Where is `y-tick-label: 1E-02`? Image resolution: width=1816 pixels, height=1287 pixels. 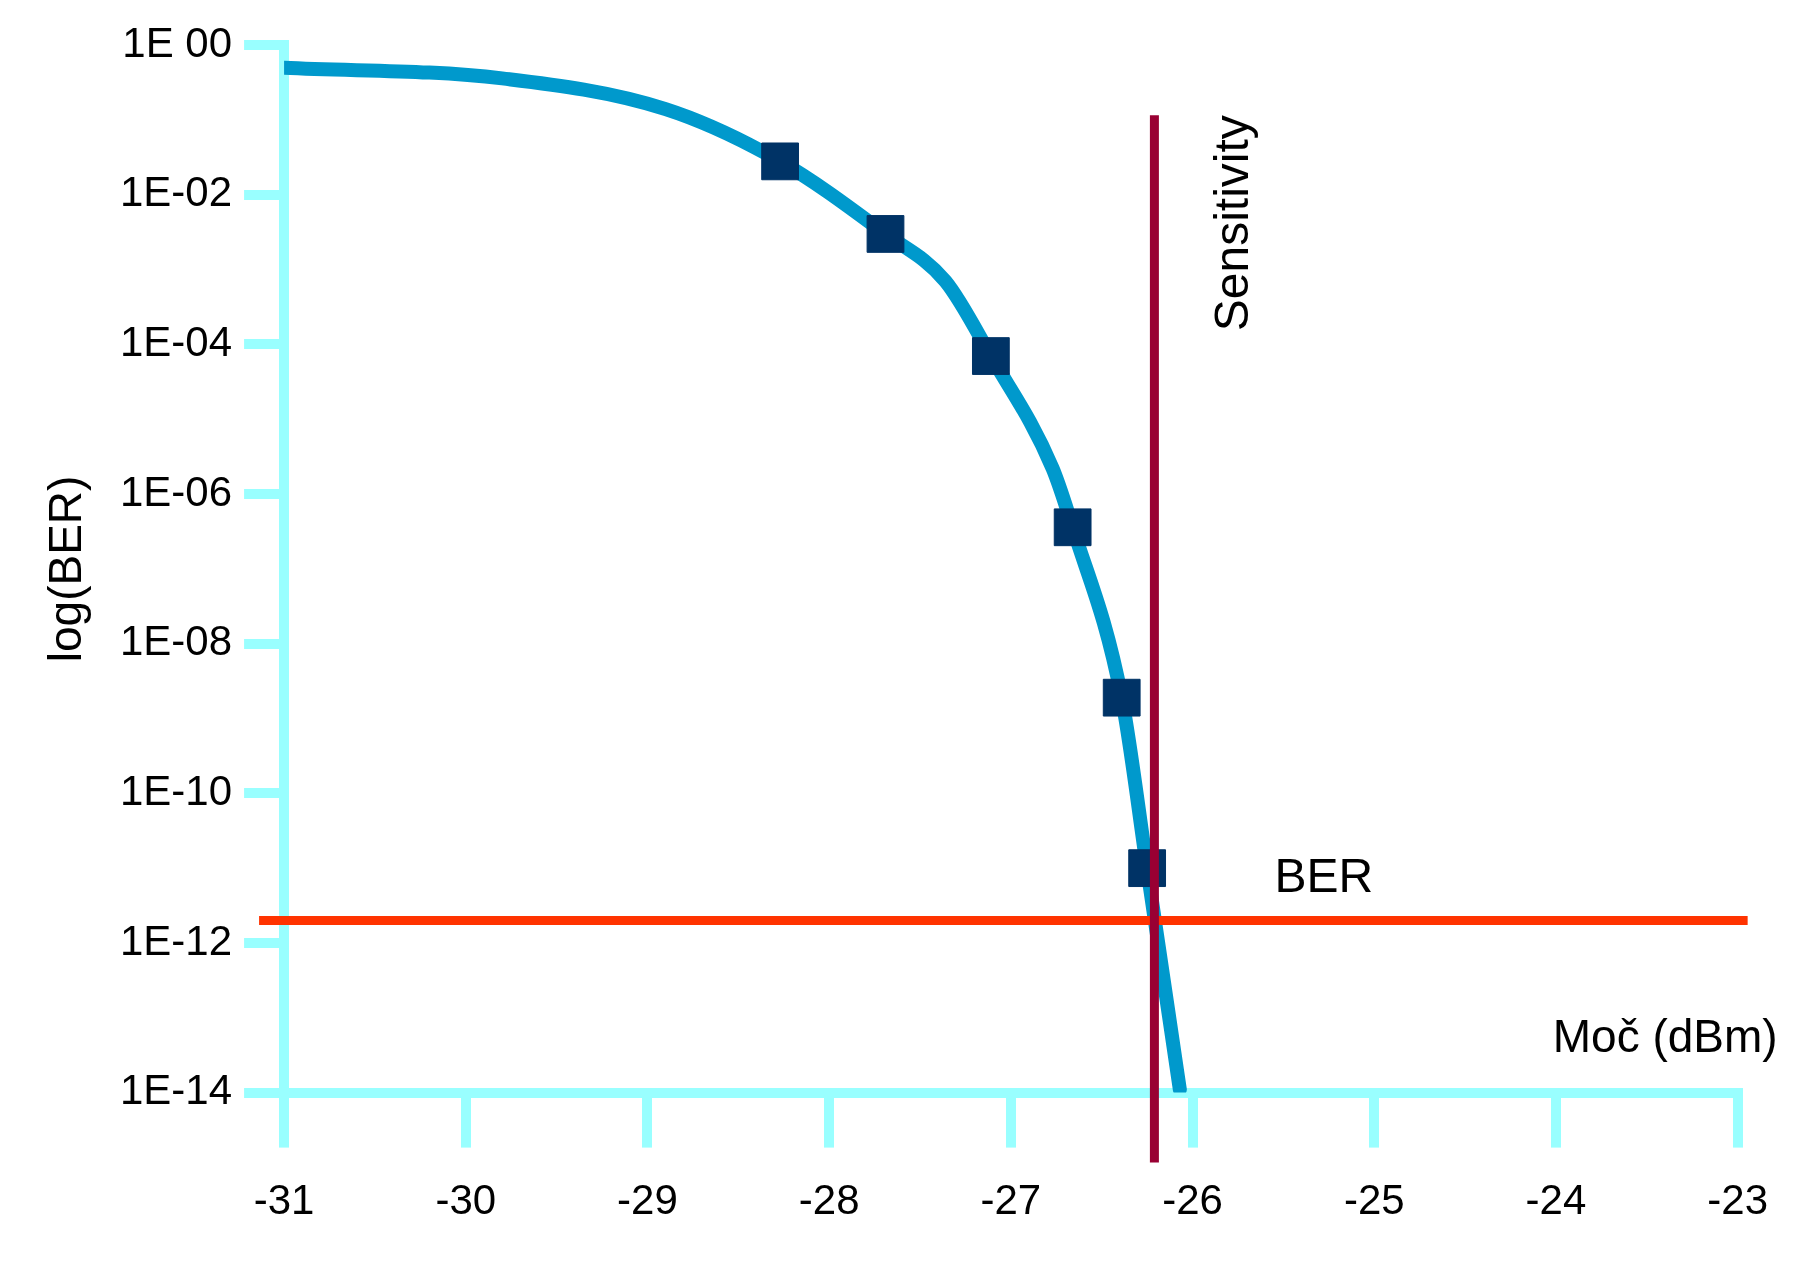 y-tick-label: 1E-02 is located at coordinates (176, 192).